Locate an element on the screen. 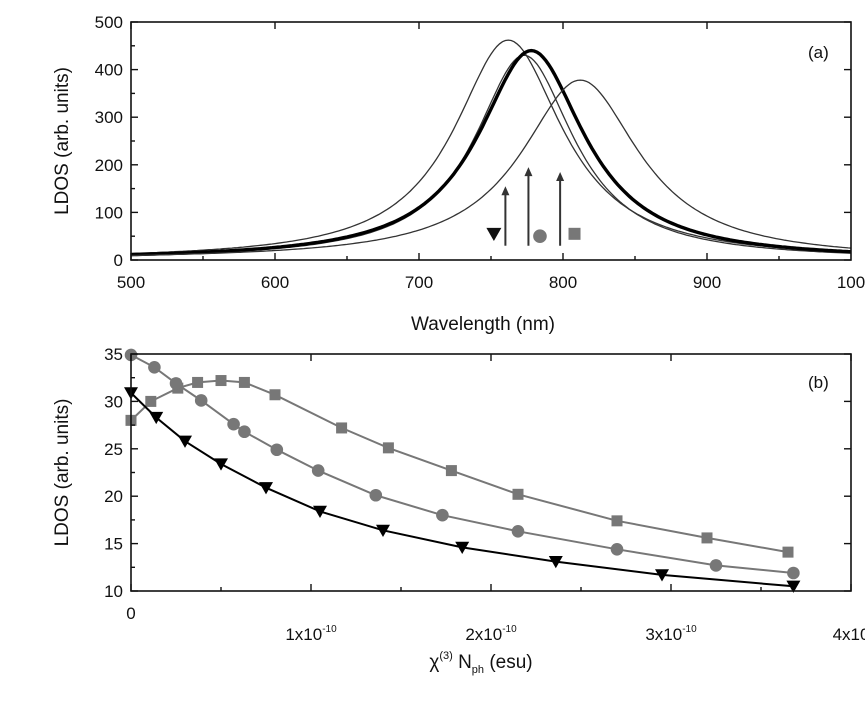  x-tick-label: 800 is located at coordinates (563, 282).